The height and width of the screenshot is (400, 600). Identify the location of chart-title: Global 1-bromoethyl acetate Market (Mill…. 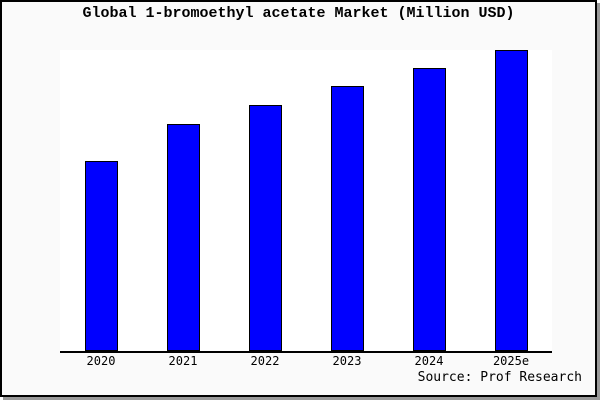
(298, 13).